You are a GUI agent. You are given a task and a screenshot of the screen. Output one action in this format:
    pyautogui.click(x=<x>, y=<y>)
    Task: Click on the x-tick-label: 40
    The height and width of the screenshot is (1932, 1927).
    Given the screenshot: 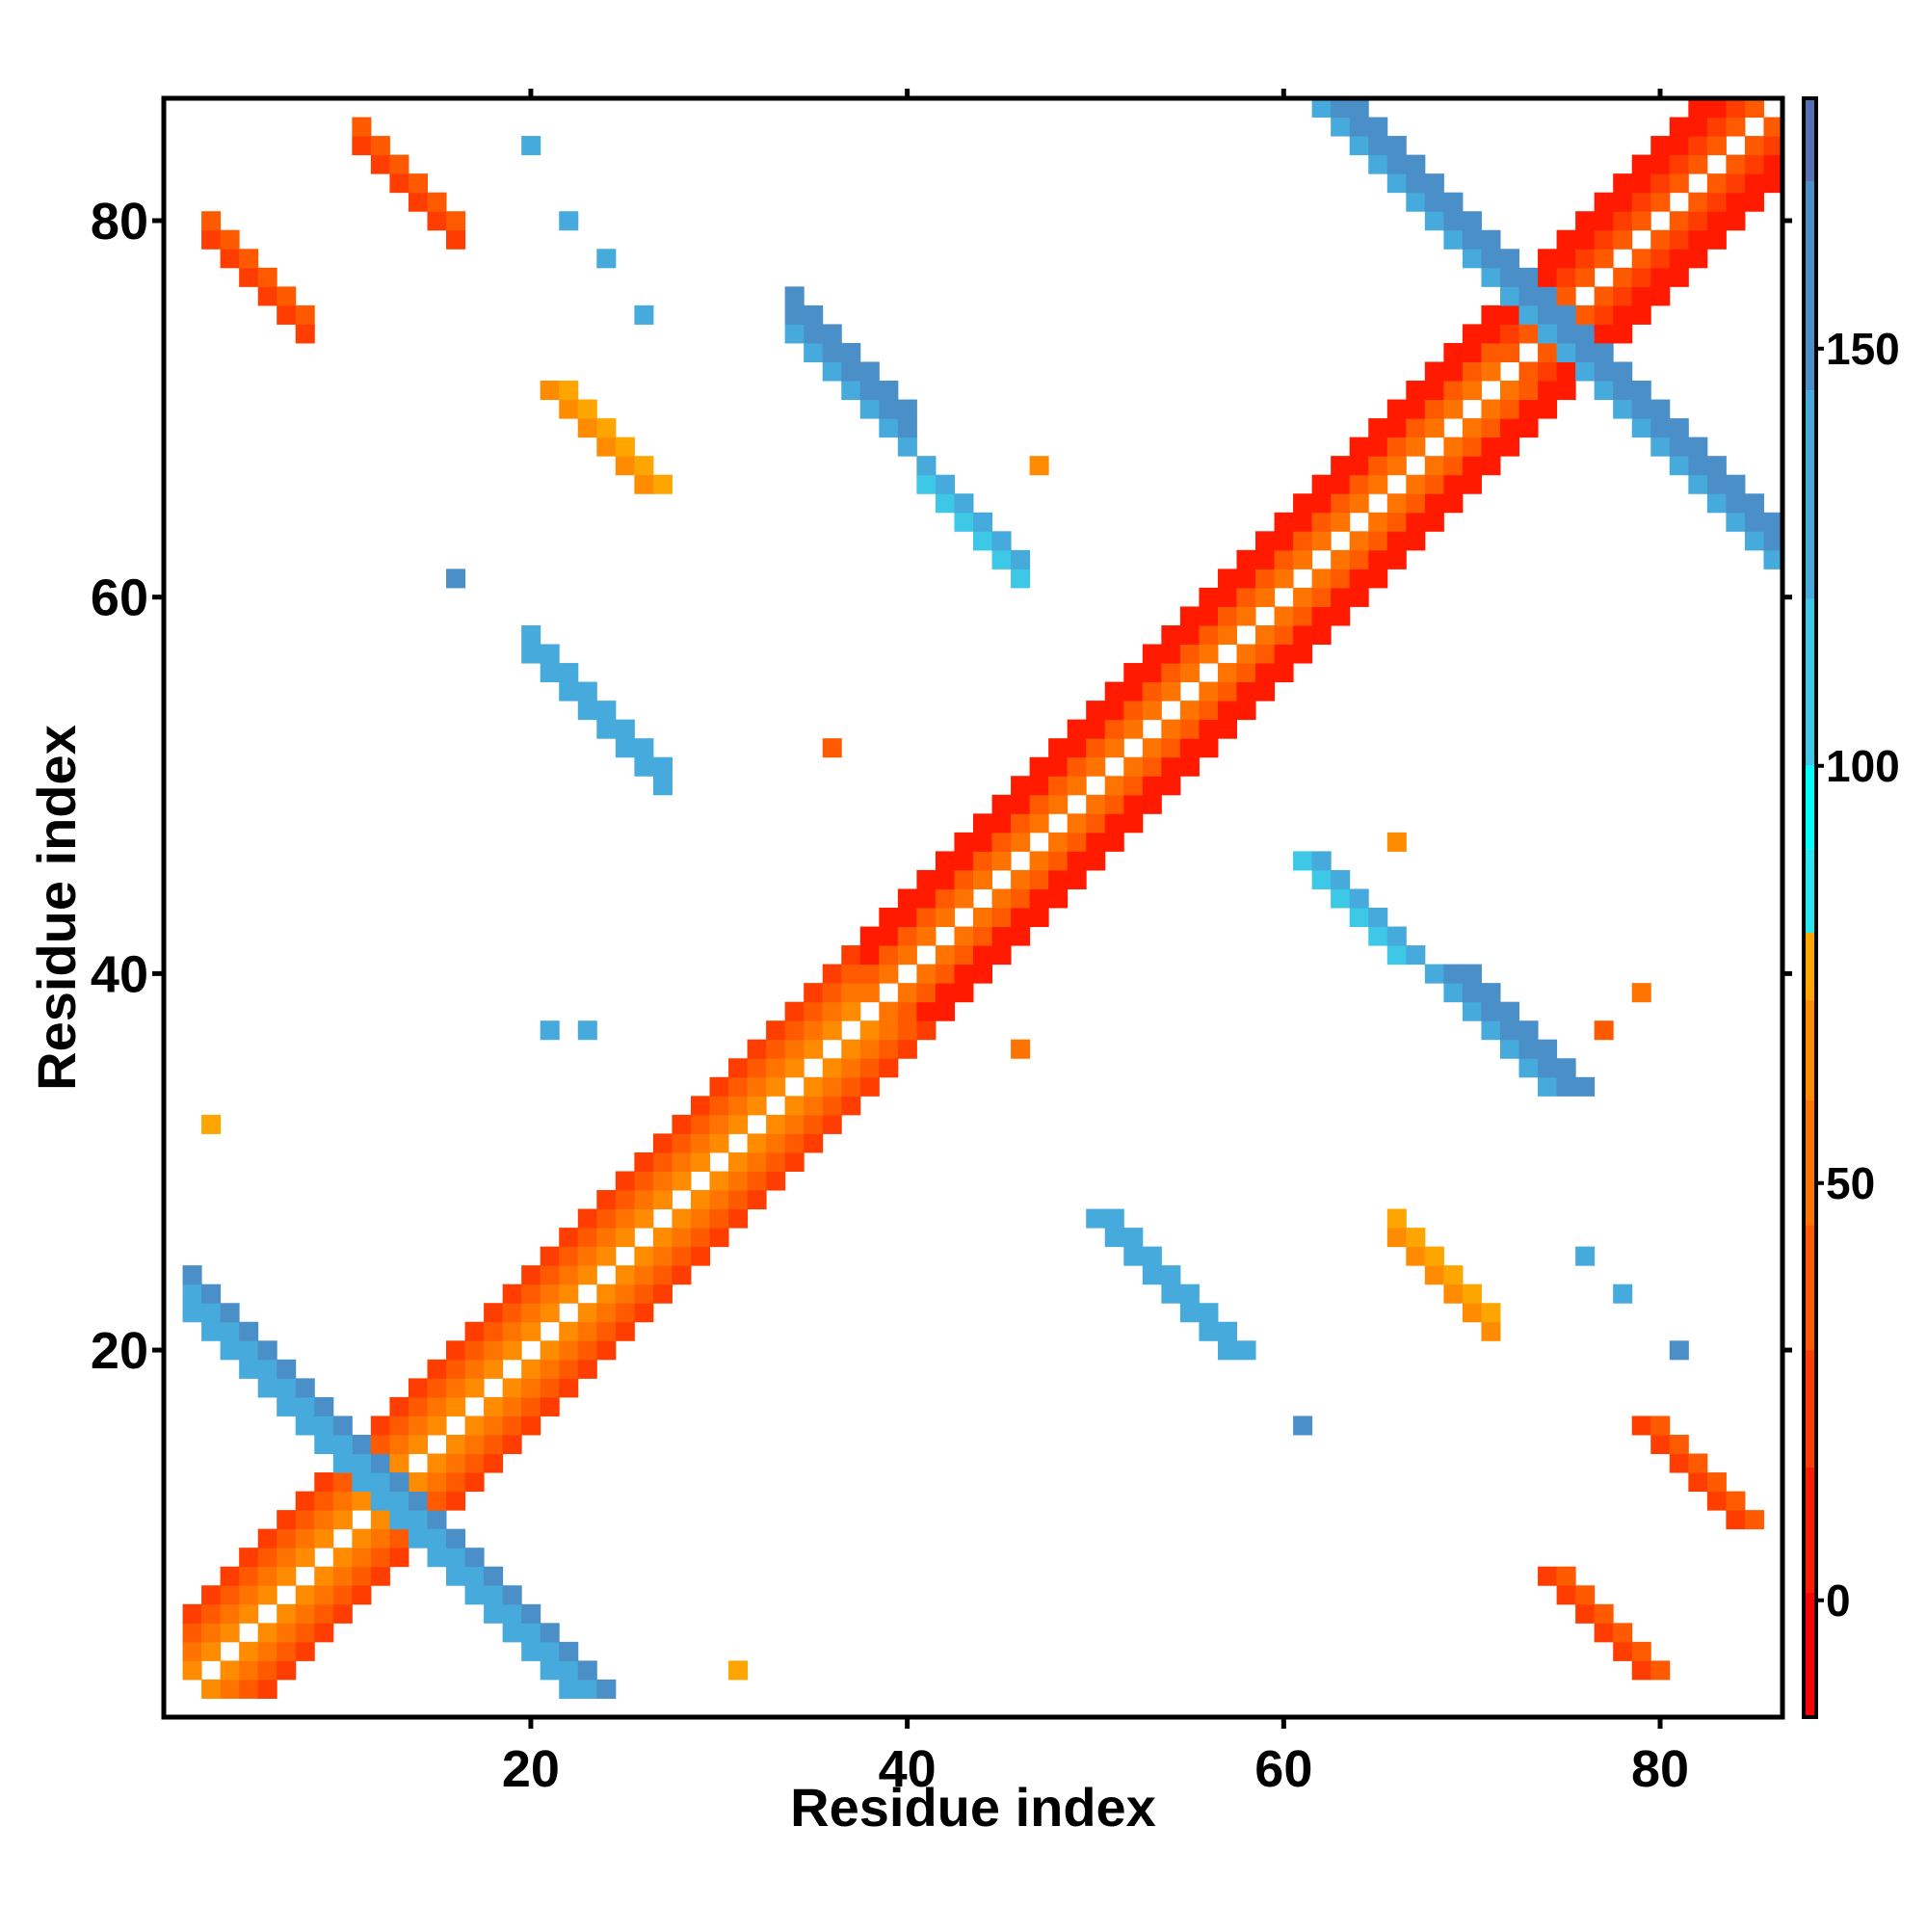 What is the action you would take?
    pyautogui.click(x=908, y=1769)
    